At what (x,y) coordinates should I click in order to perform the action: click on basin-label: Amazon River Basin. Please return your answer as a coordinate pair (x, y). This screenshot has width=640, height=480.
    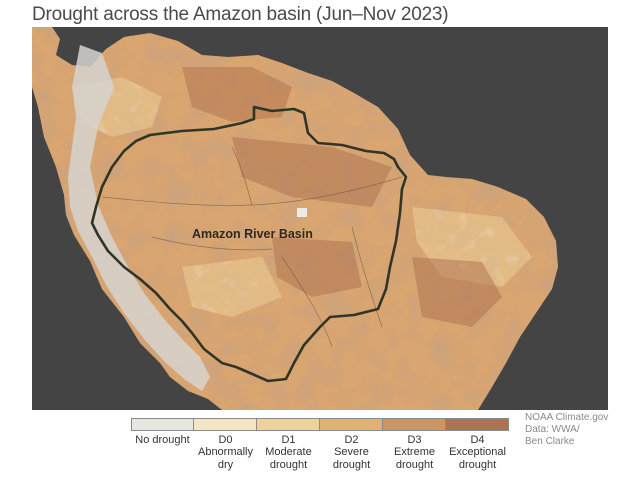
    Looking at the image, I should click on (252, 234).